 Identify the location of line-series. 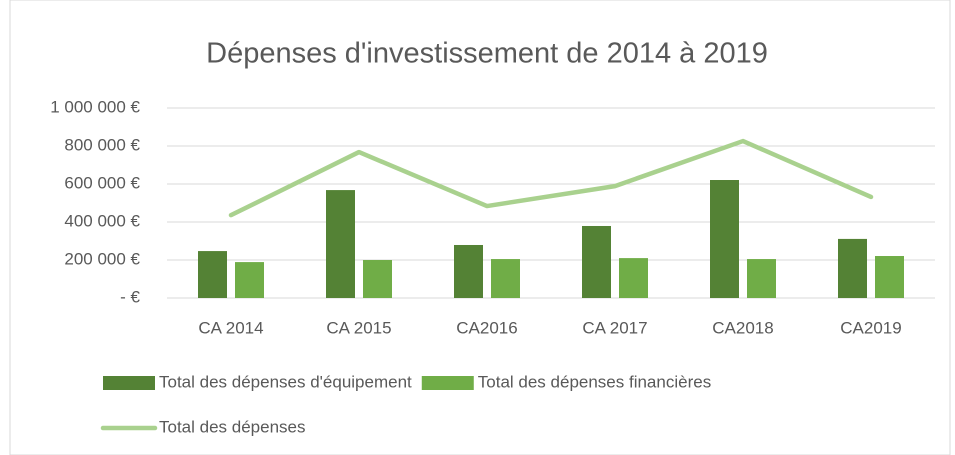
(551, 178).